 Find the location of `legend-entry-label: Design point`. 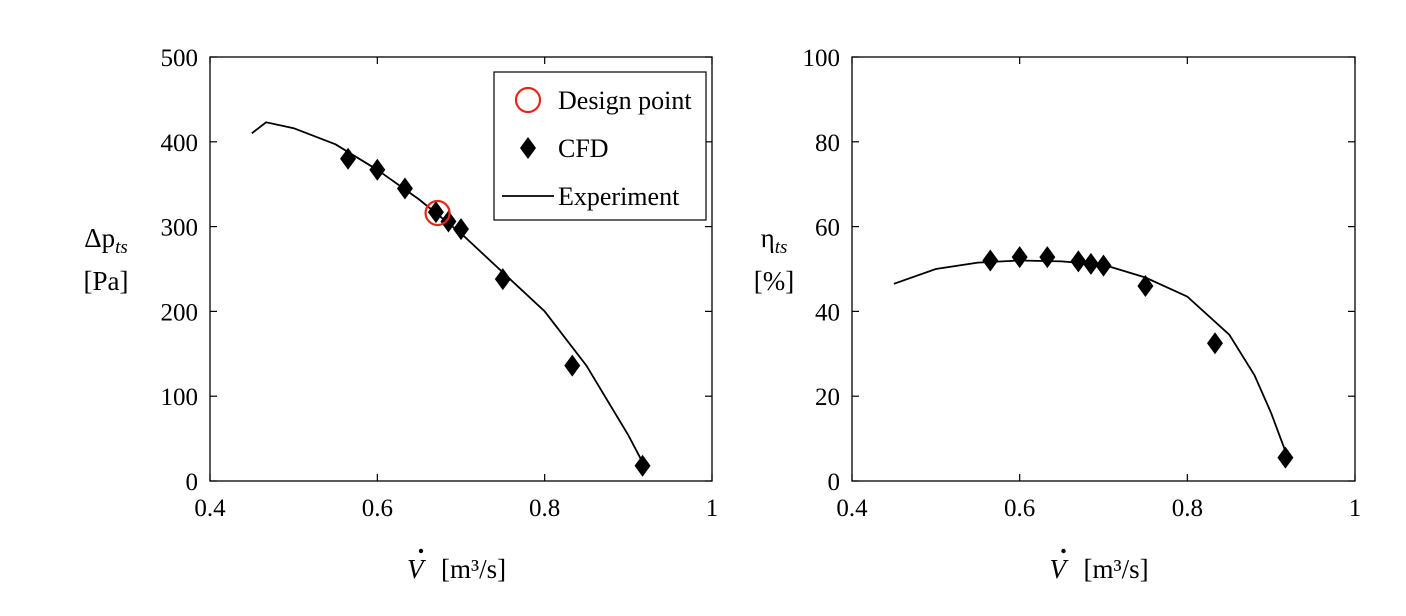

legend-entry-label: Design point is located at coordinates (625, 100).